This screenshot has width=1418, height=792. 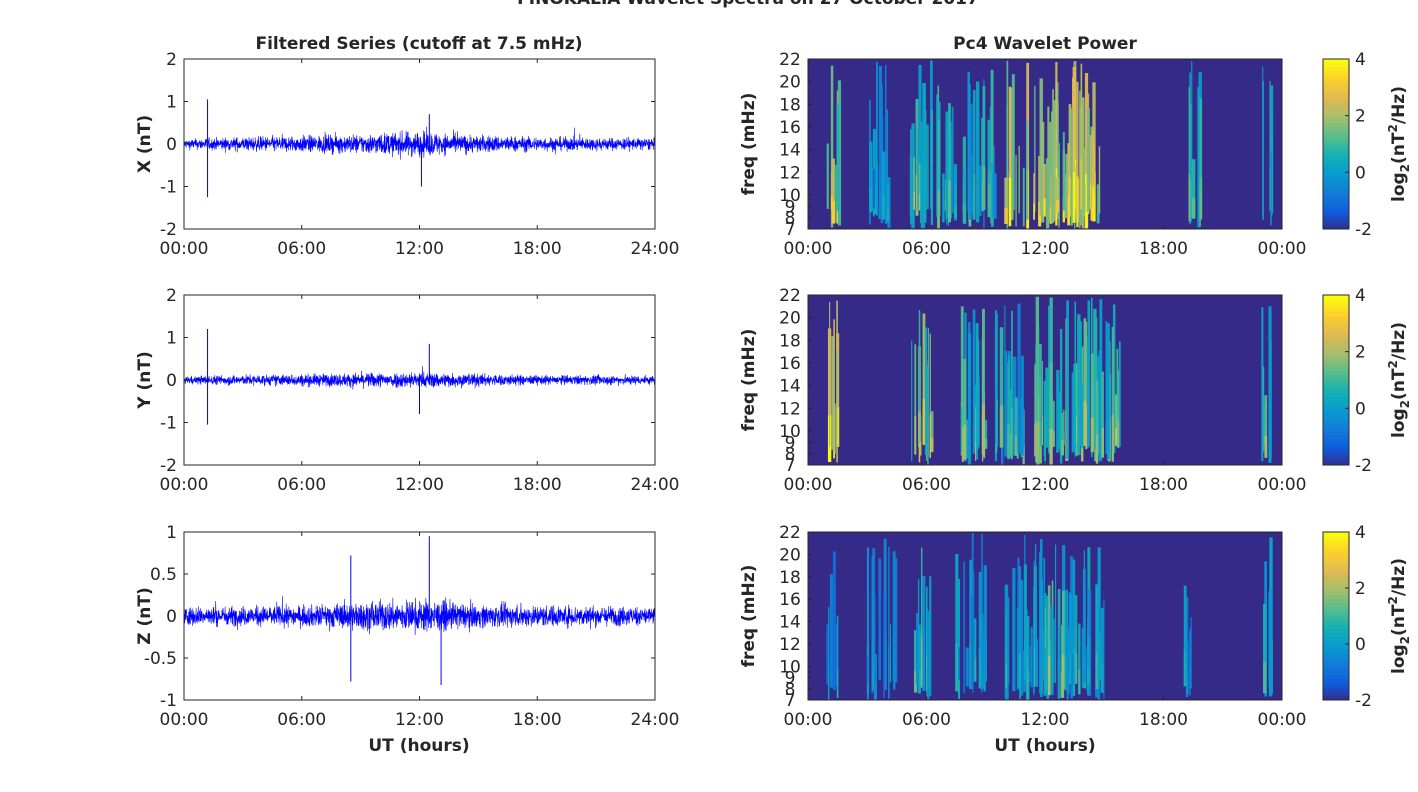 I want to click on spectrum-streaks, so click(x=1050, y=144).